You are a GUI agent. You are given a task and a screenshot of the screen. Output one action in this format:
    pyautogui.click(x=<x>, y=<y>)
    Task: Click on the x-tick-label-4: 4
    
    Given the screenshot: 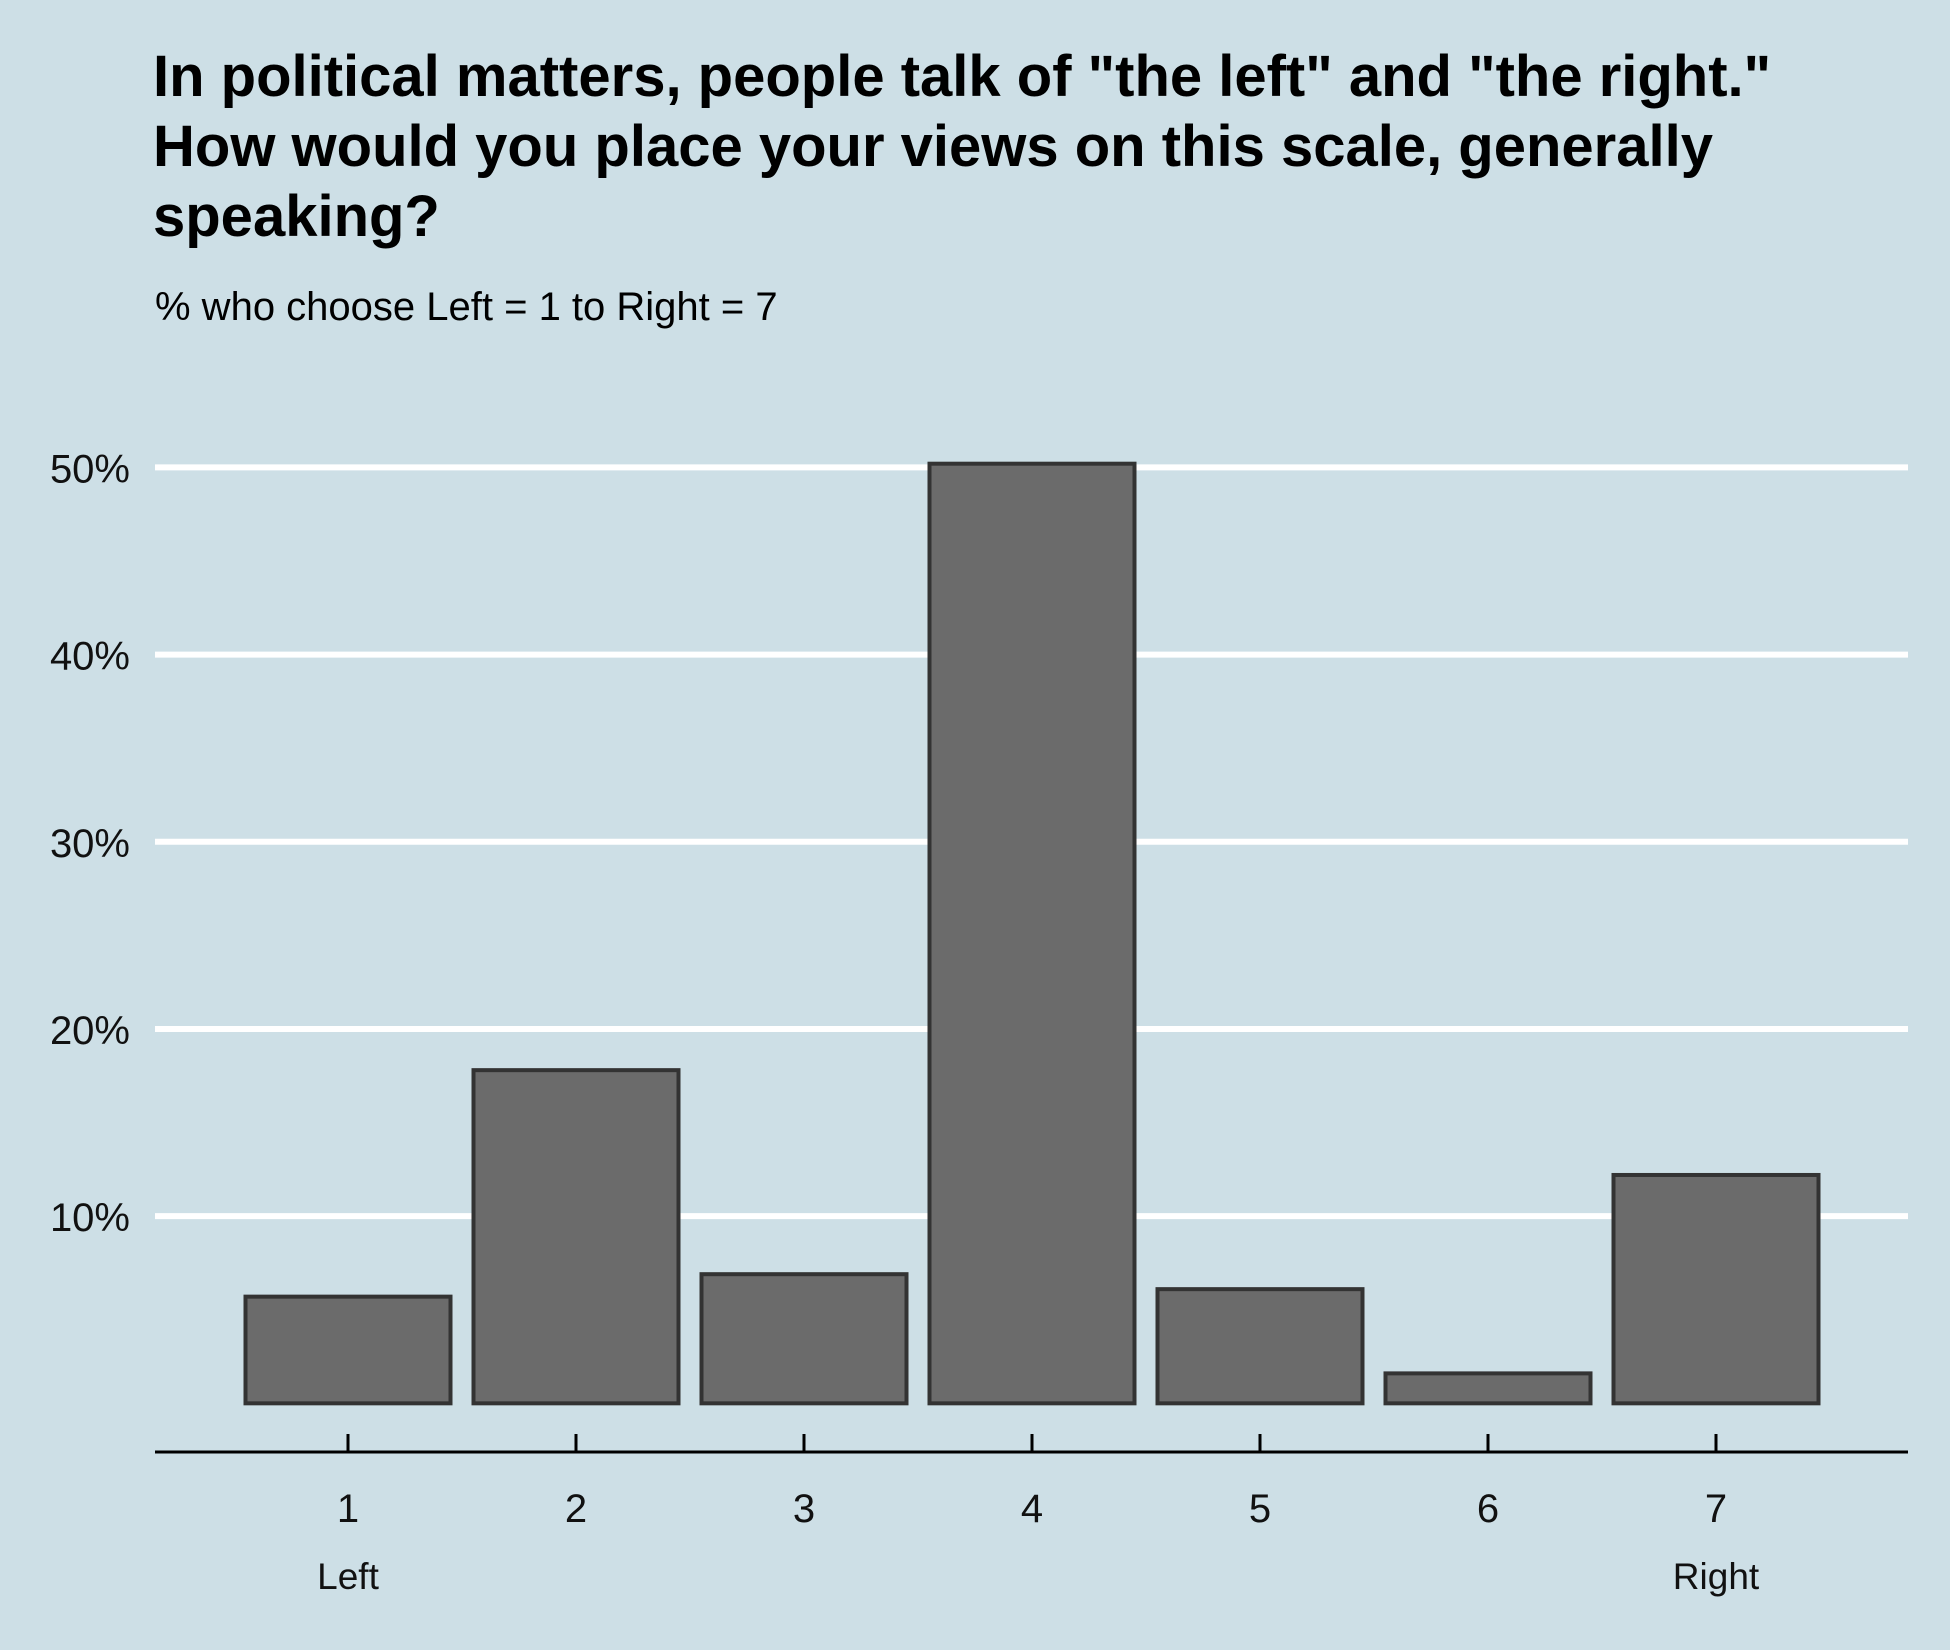 What is the action you would take?
    pyautogui.click(x=1032, y=1509)
    